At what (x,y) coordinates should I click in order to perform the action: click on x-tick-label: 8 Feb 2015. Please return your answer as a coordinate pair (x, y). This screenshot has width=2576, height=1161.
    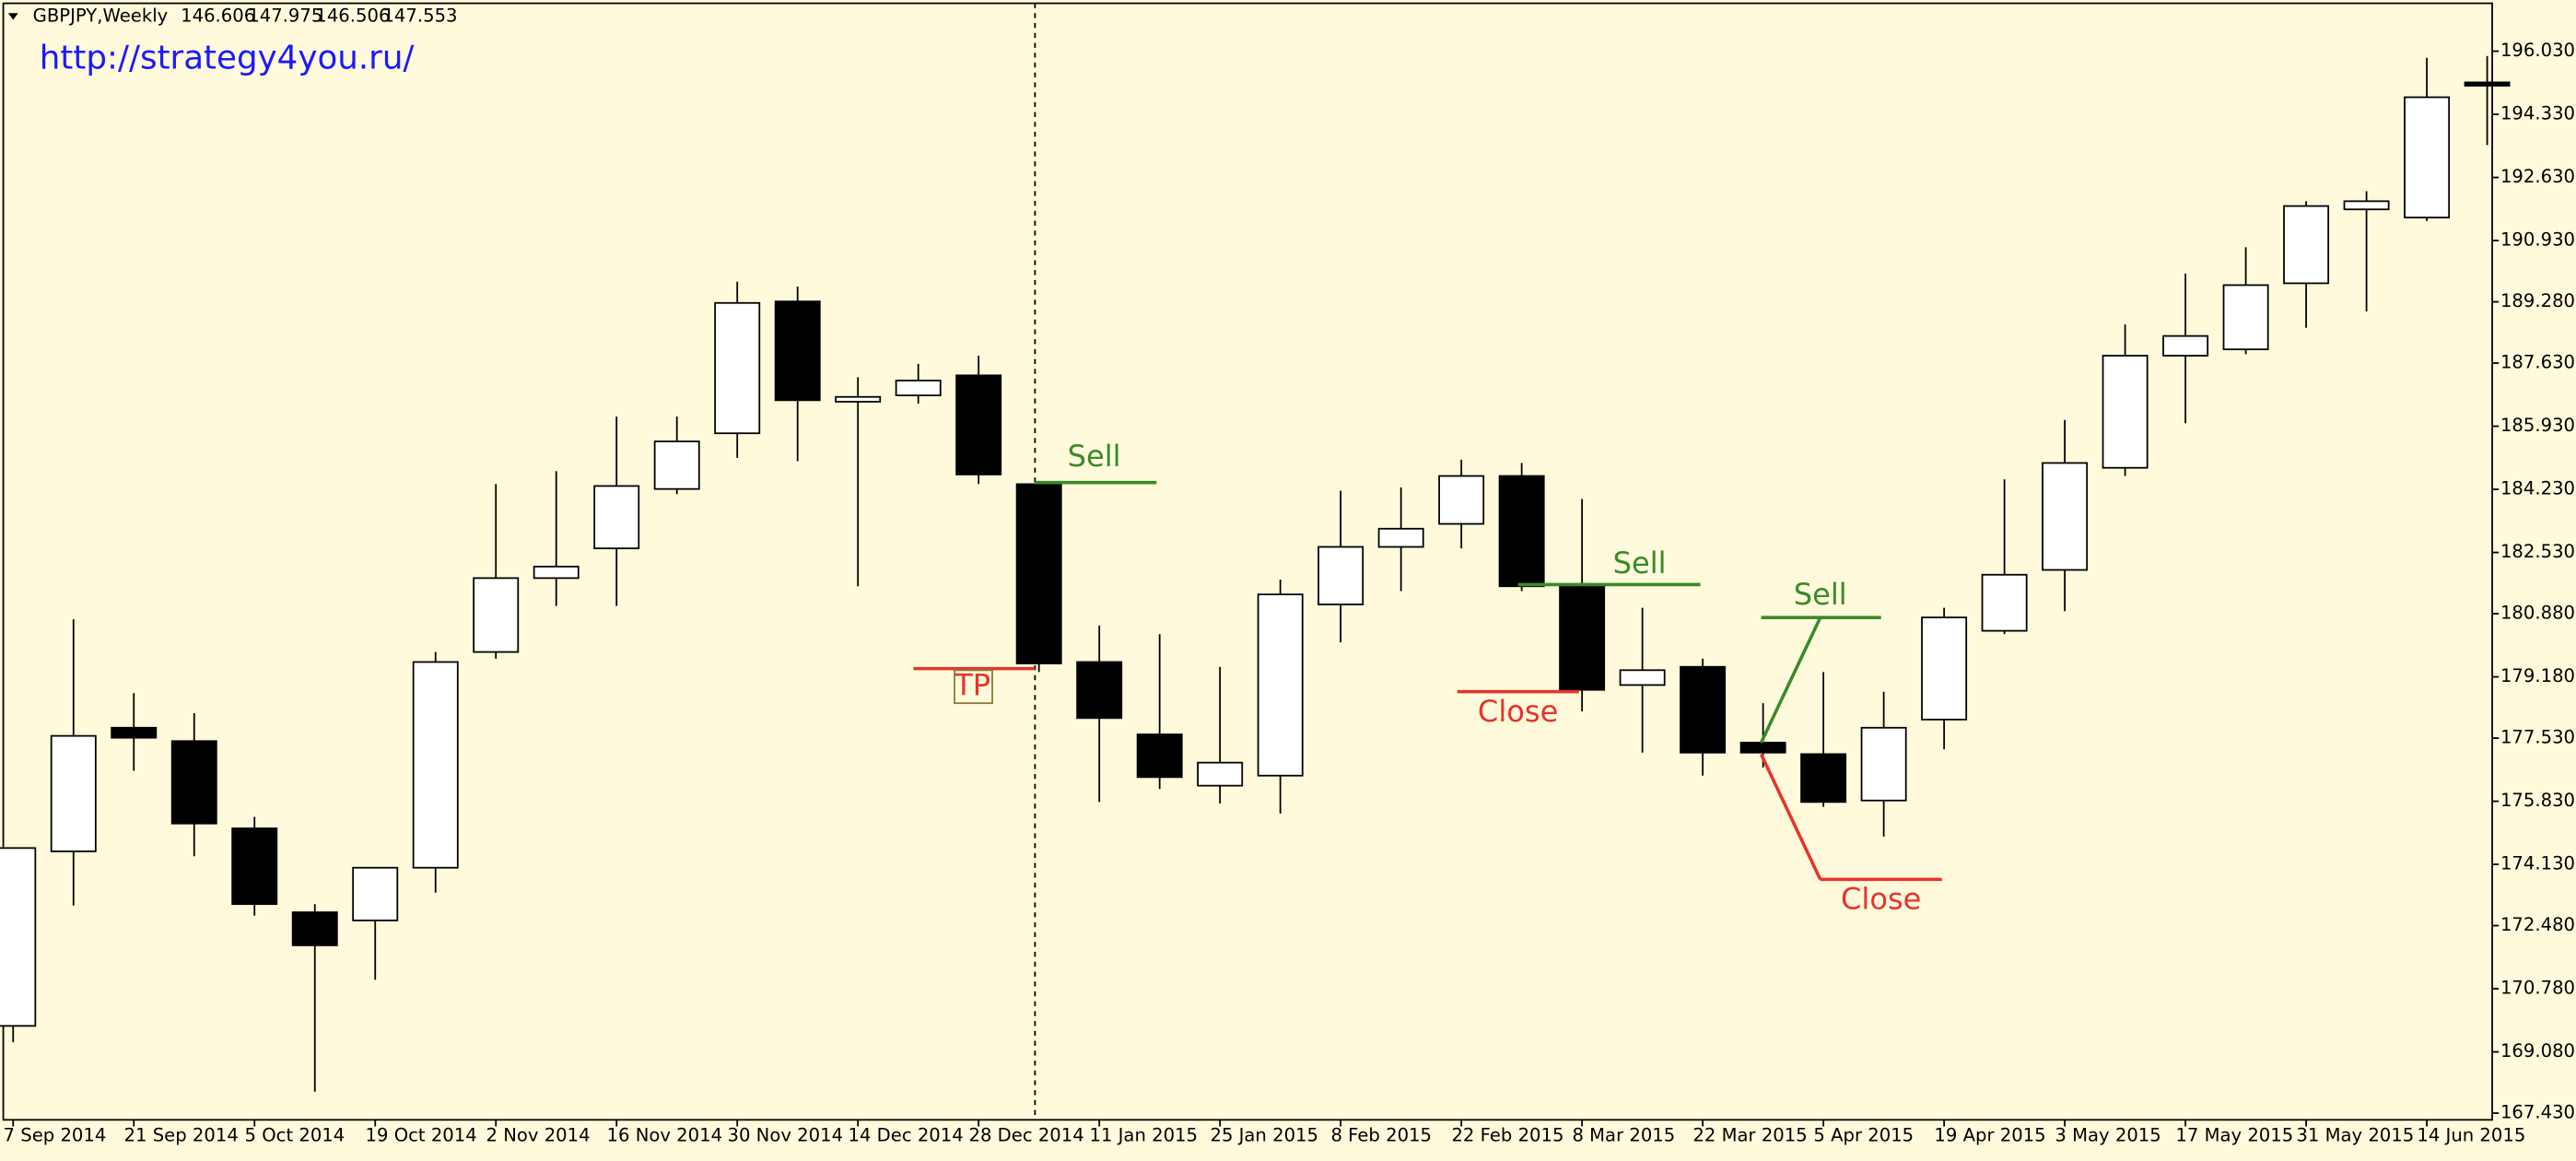
    Looking at the image, I should click on (1381, 1135).